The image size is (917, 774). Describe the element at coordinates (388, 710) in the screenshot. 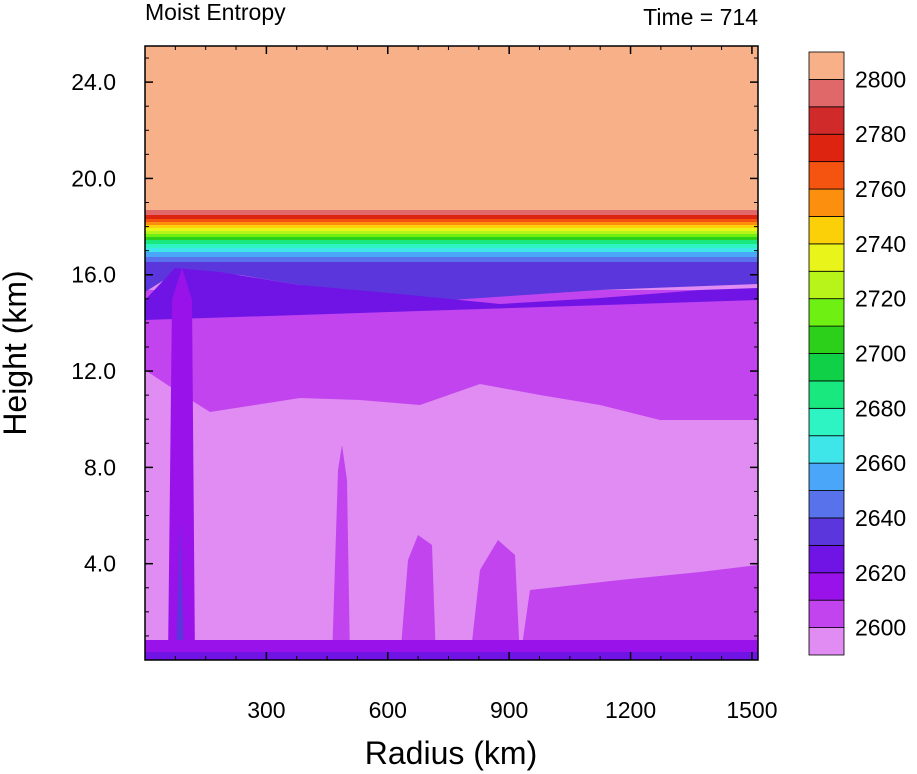

I see `x-tick-label: 600` at that location.